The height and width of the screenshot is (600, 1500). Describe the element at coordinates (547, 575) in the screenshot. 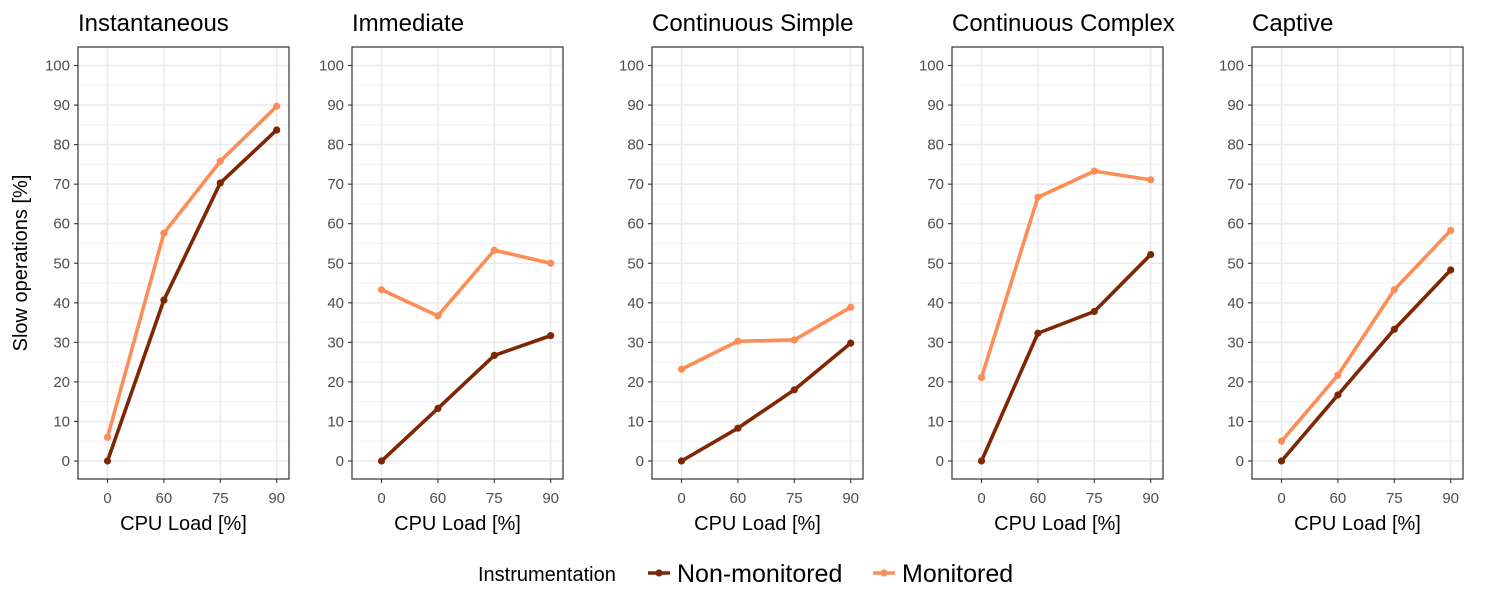

I see `legend-title: Instrumentation` at that location.